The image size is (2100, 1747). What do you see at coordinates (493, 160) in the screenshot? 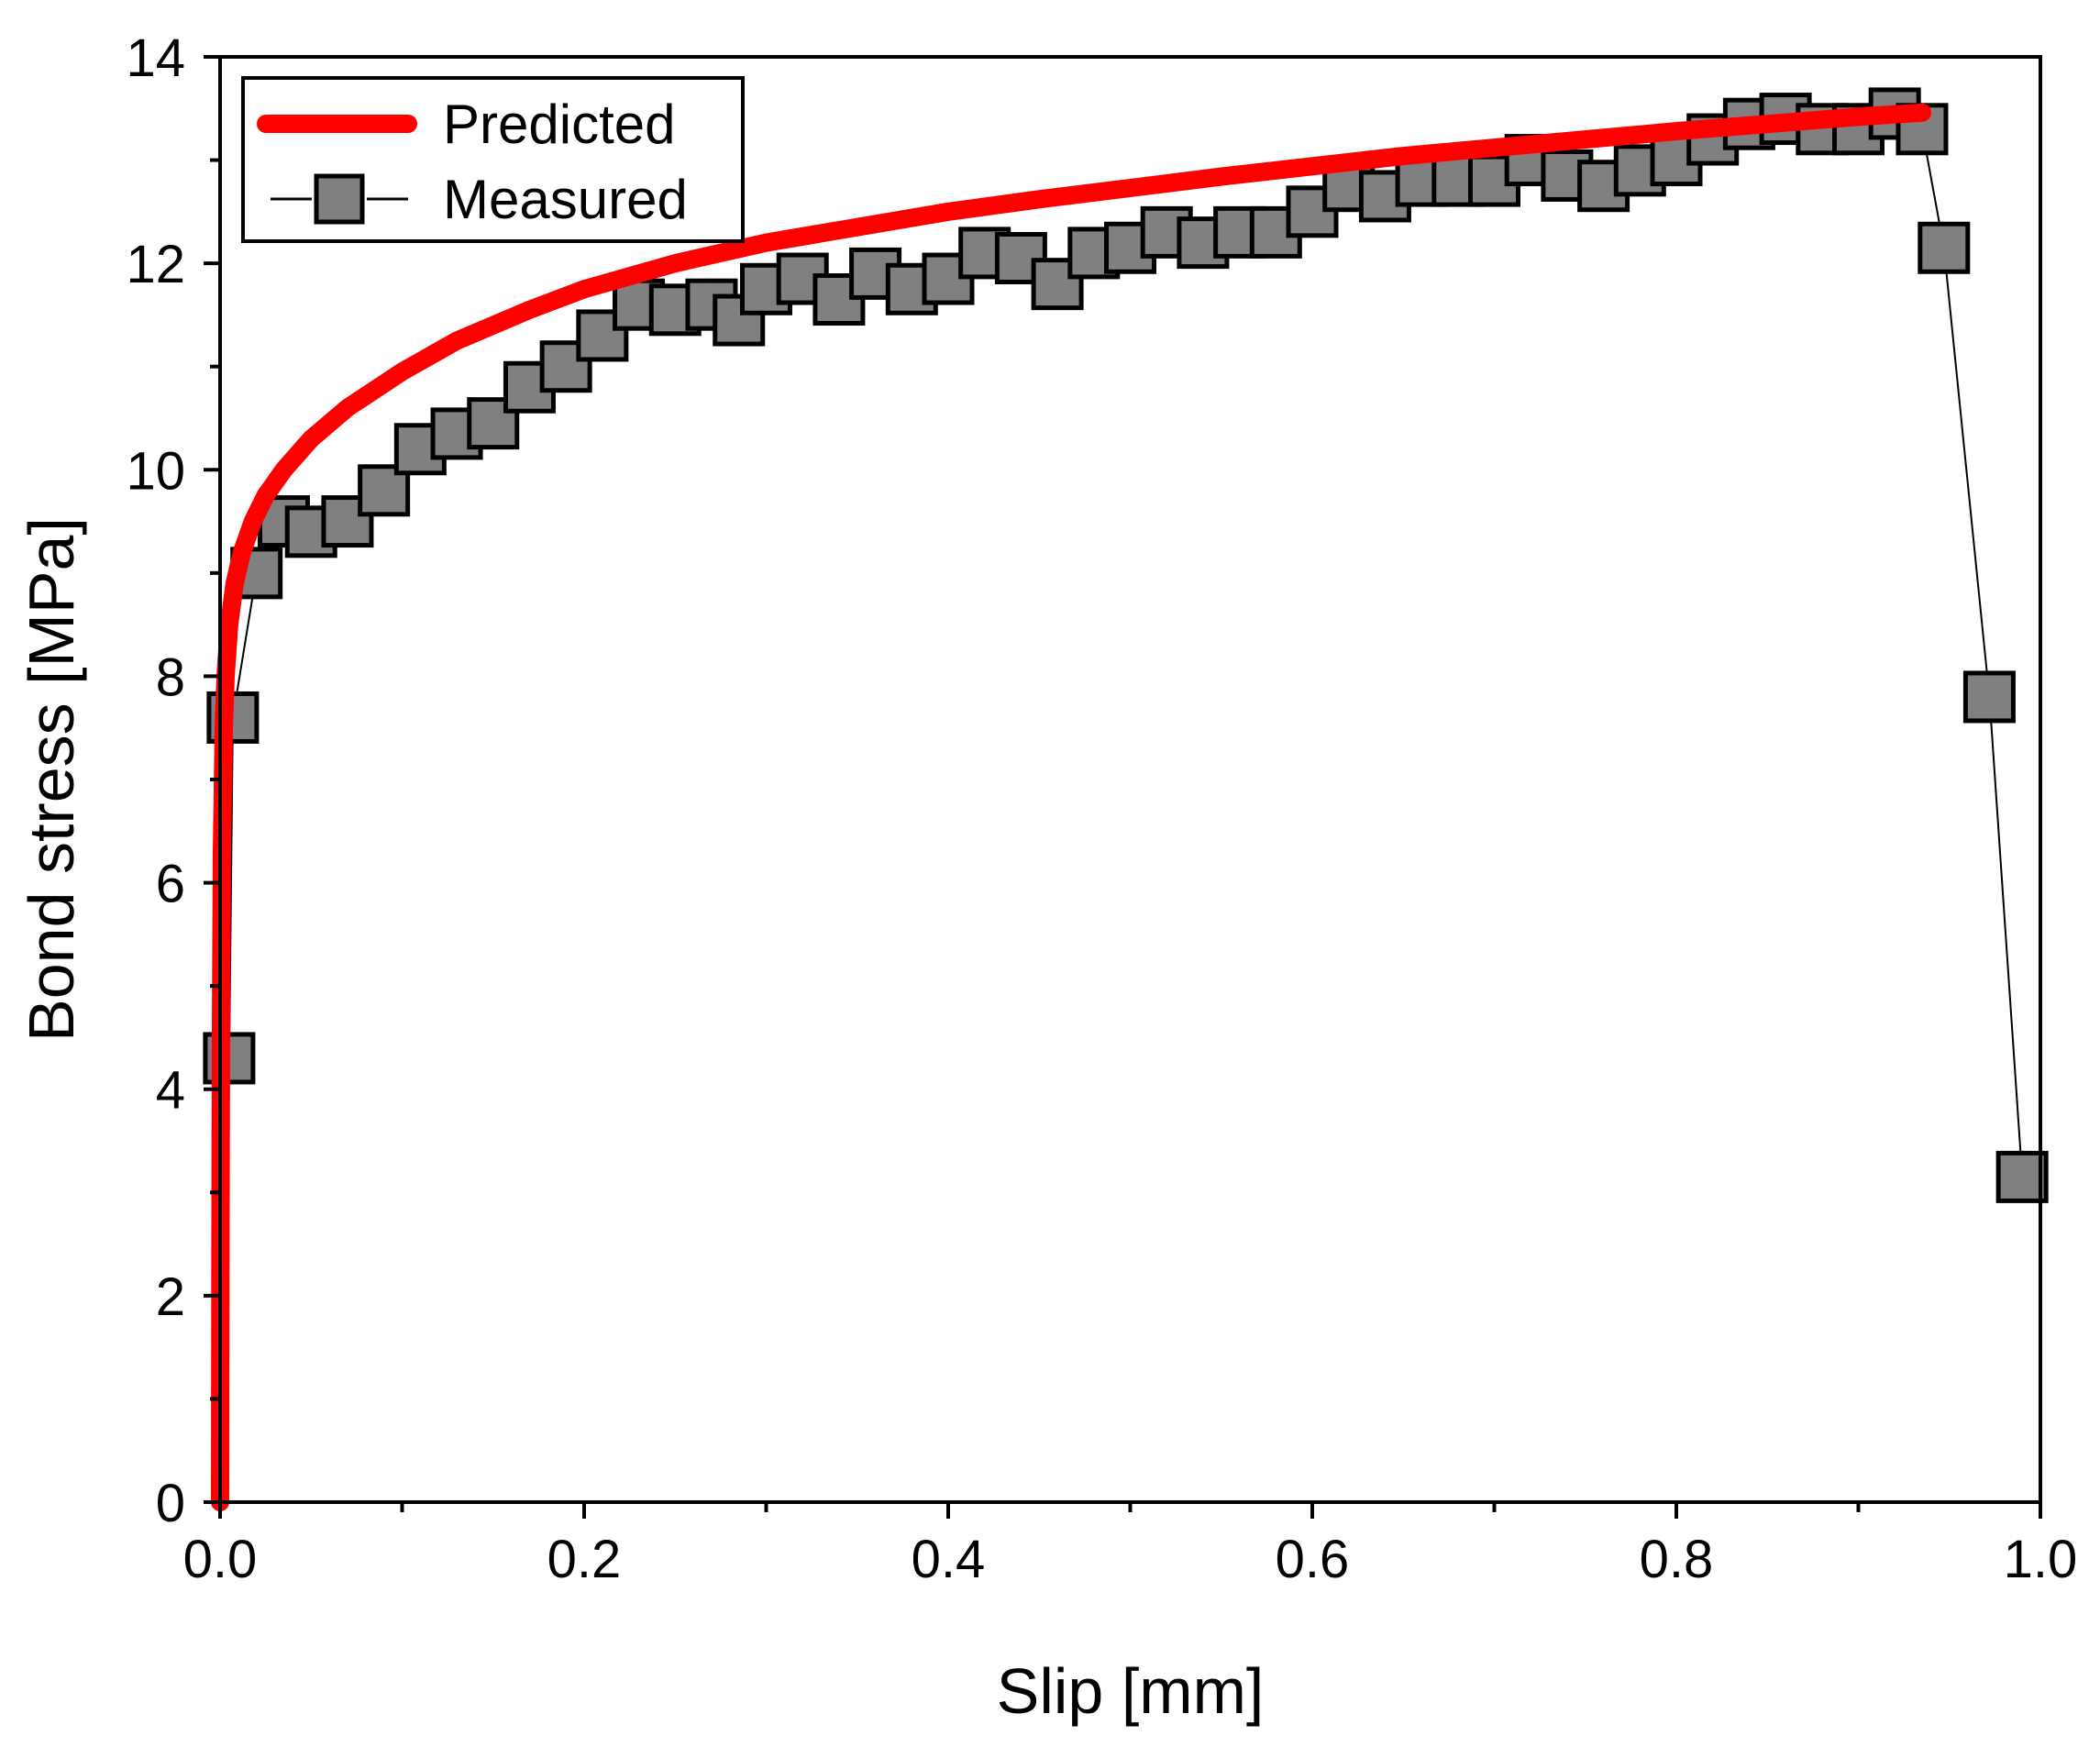
I see `legend: Predicted Measured` at bounding box center [493, 160].